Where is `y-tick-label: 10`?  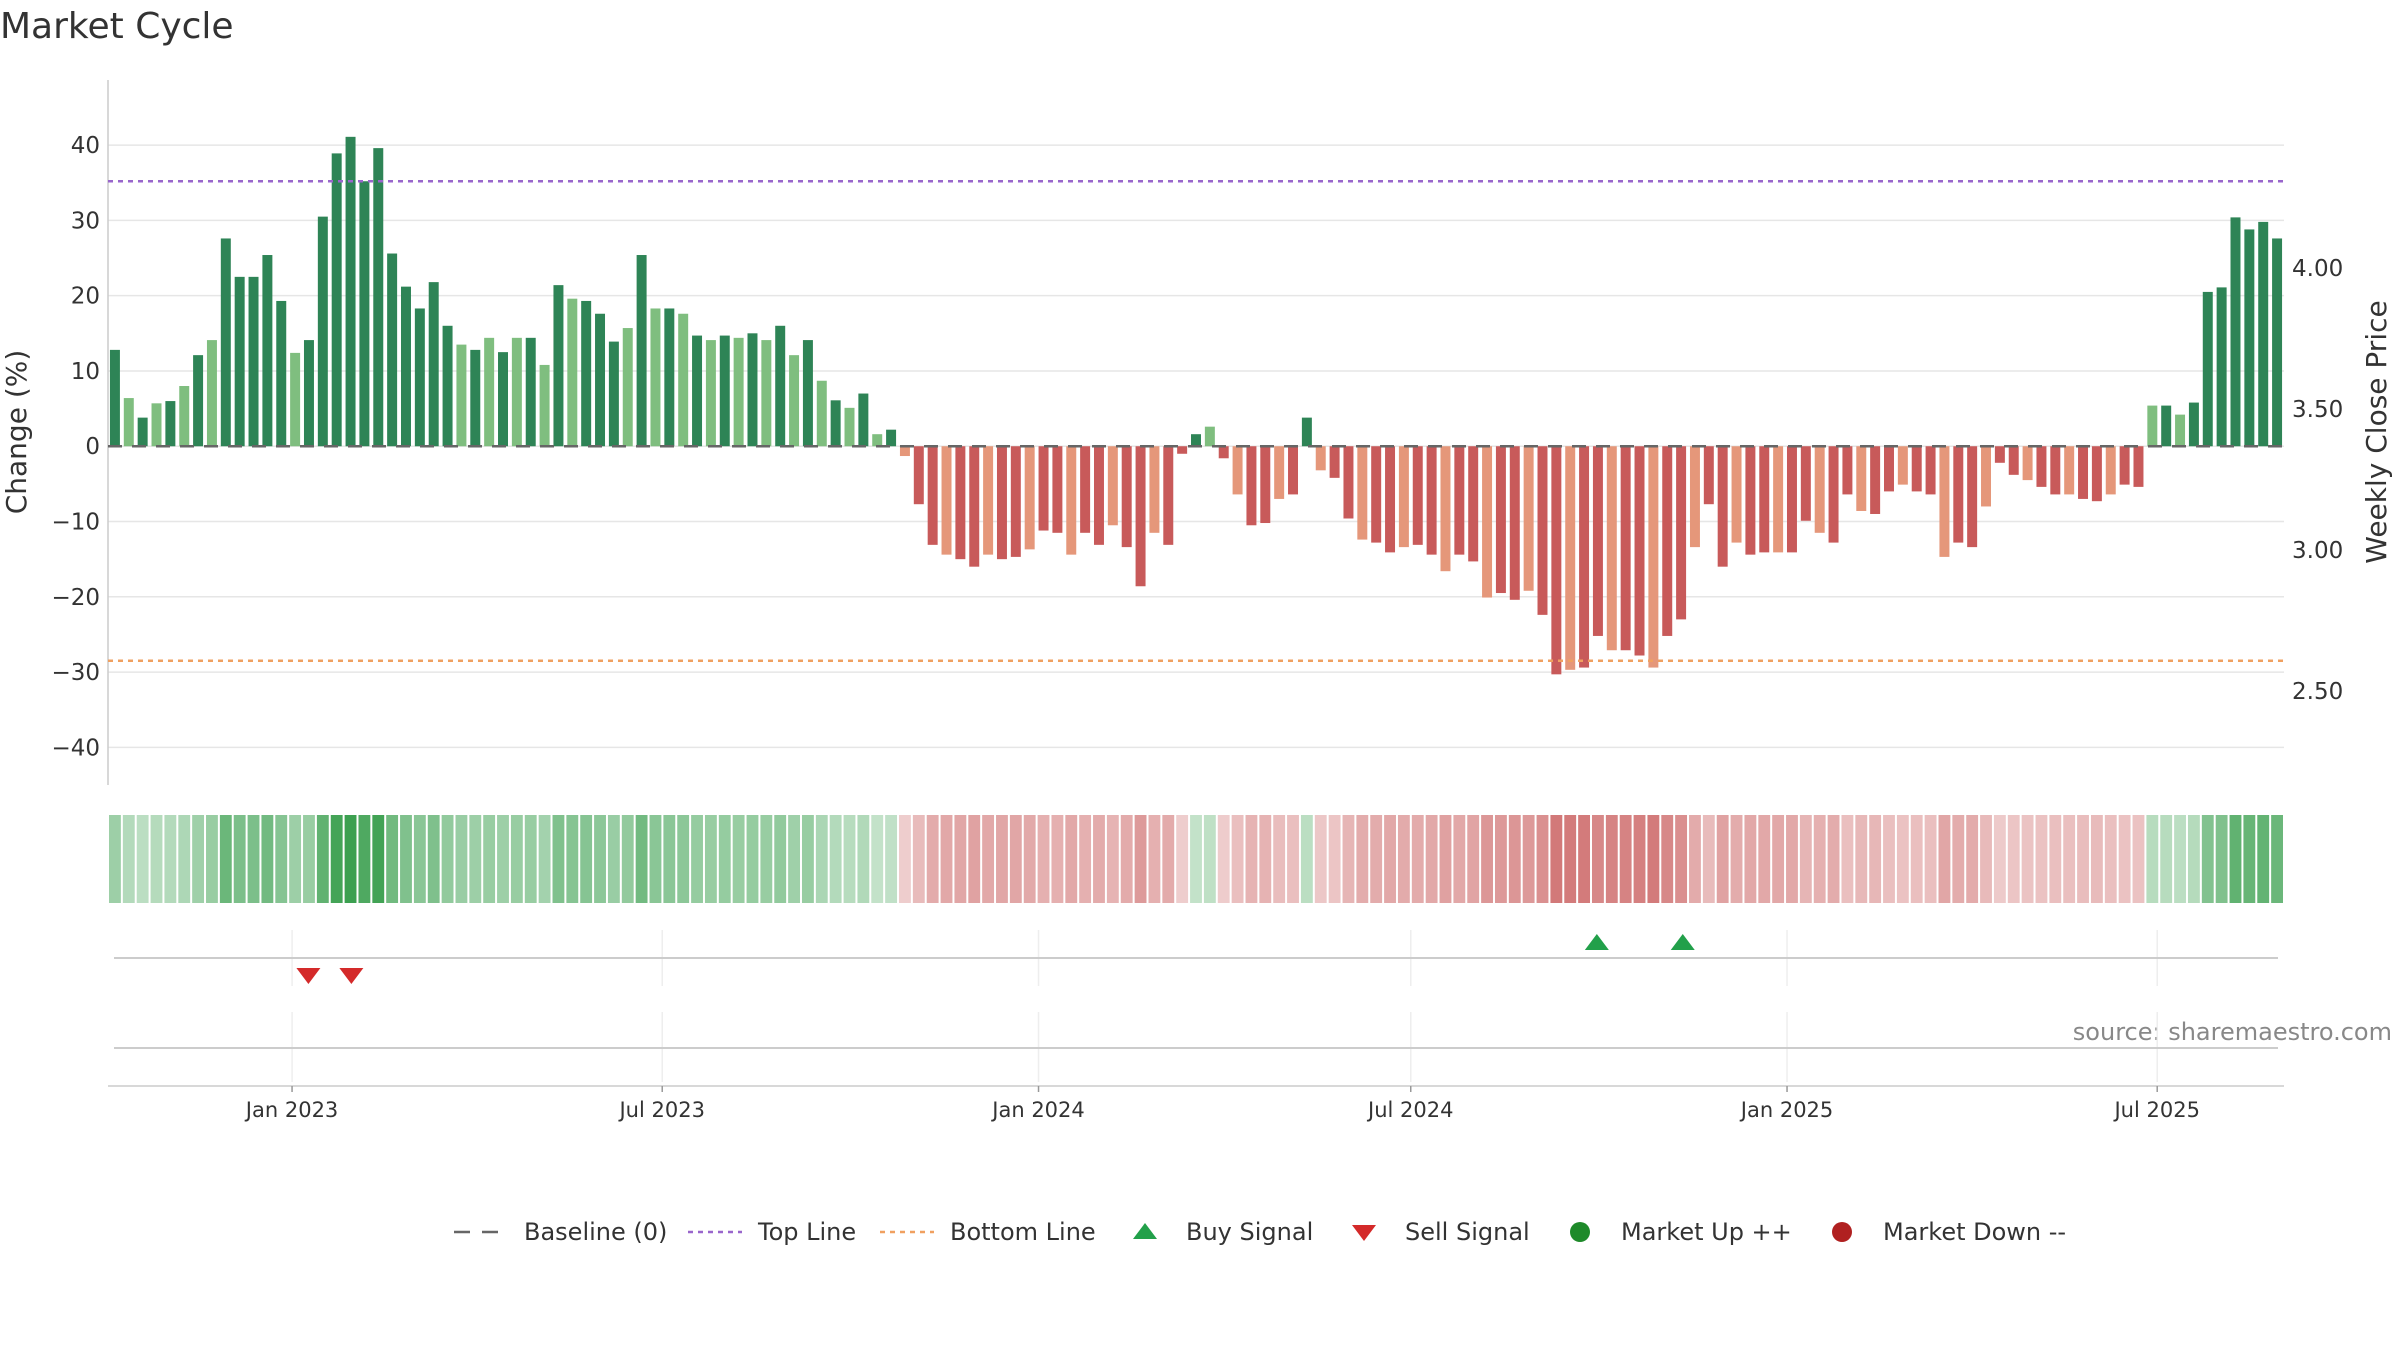
y-tick-label: 10 is located at coordinates (85, 372).